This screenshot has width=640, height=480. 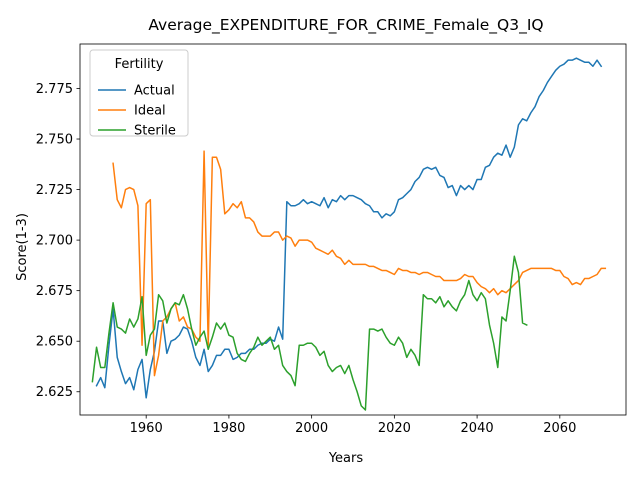 What do you see at coordinates (139, 64) in the screenshot?
I see `legend-title: Fertility` at bounding box center [139, 64].